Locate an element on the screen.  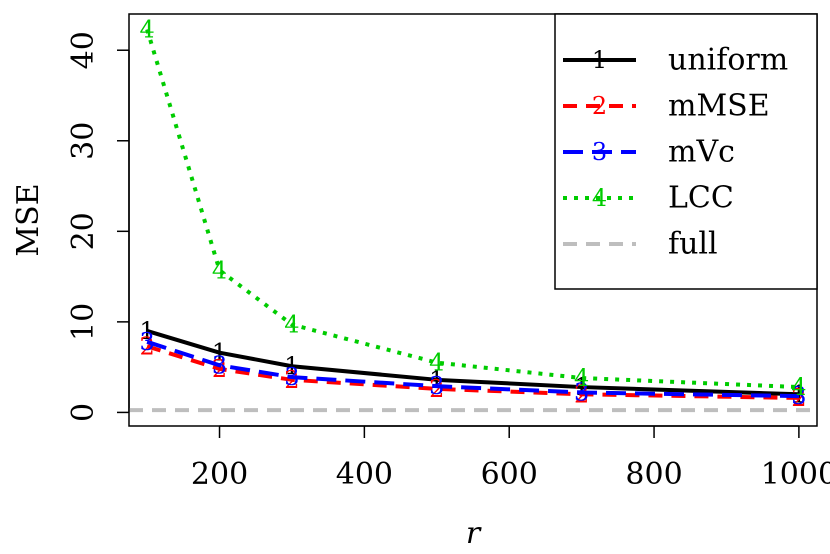
point-mMSE-1: 2 is located at coordinates (219, 369).